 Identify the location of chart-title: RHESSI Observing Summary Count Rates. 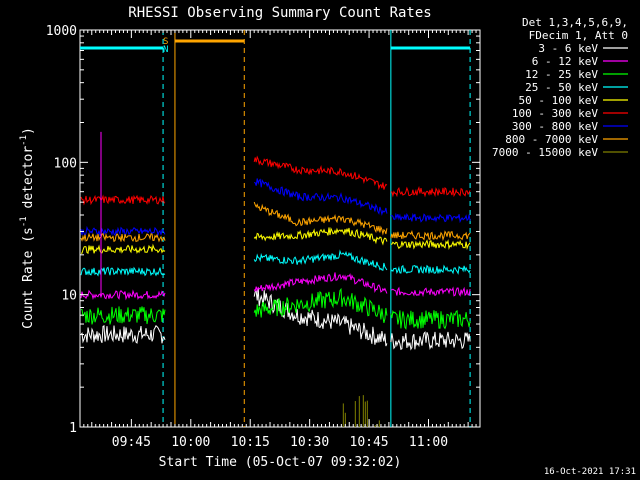
(279, 13).